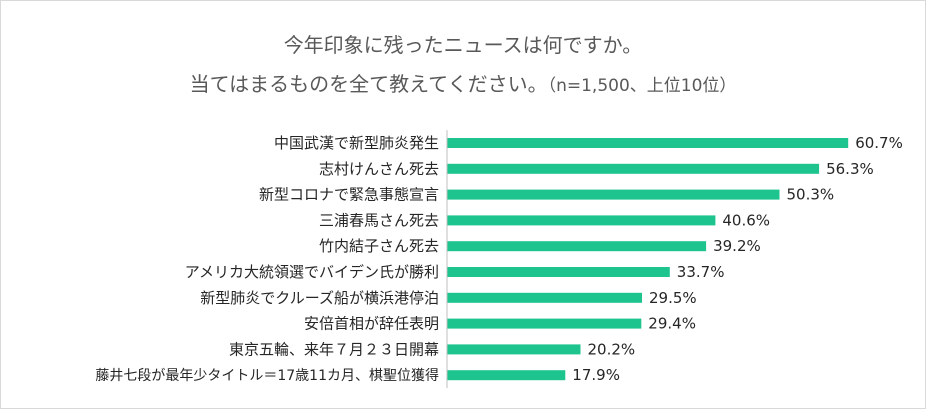 The height and width of the screenshot is (409, 926). What do you see at coordinates (642, 86) in the screenshot?
I see `chart-subtitle-note: （n=1,500、上位10位）` at bounding box center [642, 86].